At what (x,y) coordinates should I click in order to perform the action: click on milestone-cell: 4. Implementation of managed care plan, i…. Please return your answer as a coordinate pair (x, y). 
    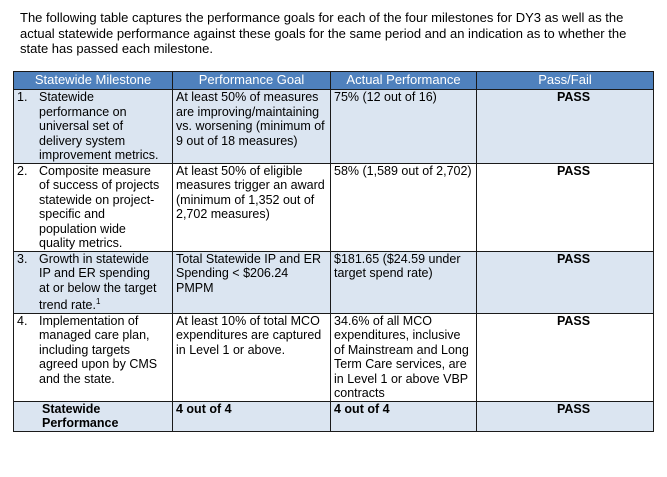
    Looking at the image, I should click on (93, 357).